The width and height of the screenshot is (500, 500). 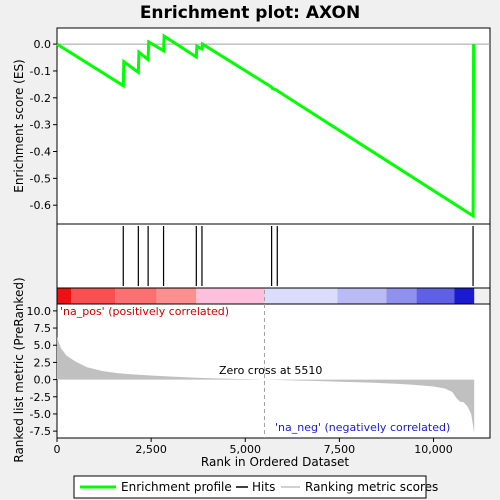 What do you see at coordinates (40, 152) in the screenshot?
I see `es-y-tick-label: -0.4` at bounding box center [40, 152].